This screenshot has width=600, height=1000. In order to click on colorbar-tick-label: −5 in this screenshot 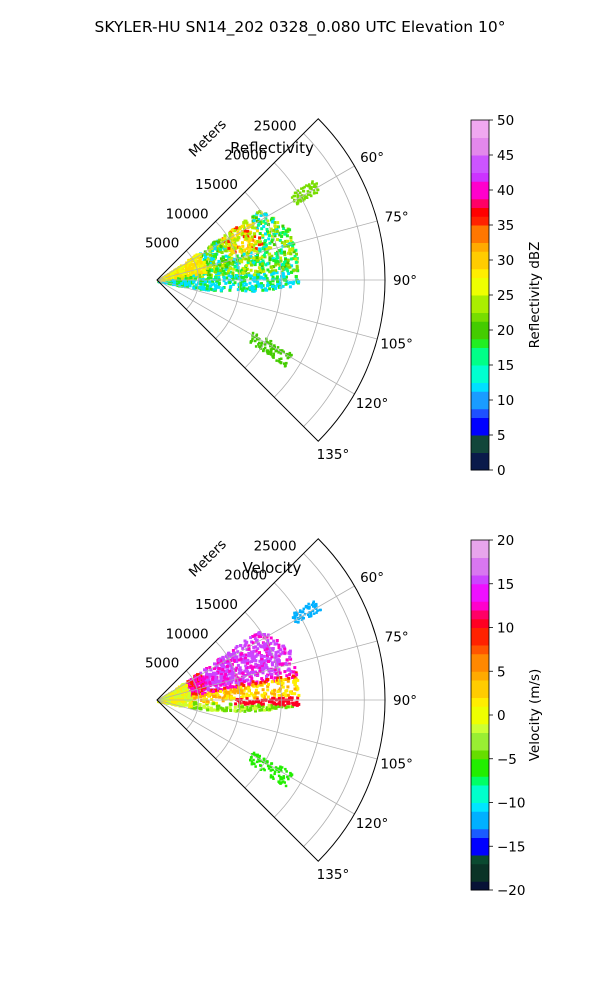, I will do `click(507, 760)`.